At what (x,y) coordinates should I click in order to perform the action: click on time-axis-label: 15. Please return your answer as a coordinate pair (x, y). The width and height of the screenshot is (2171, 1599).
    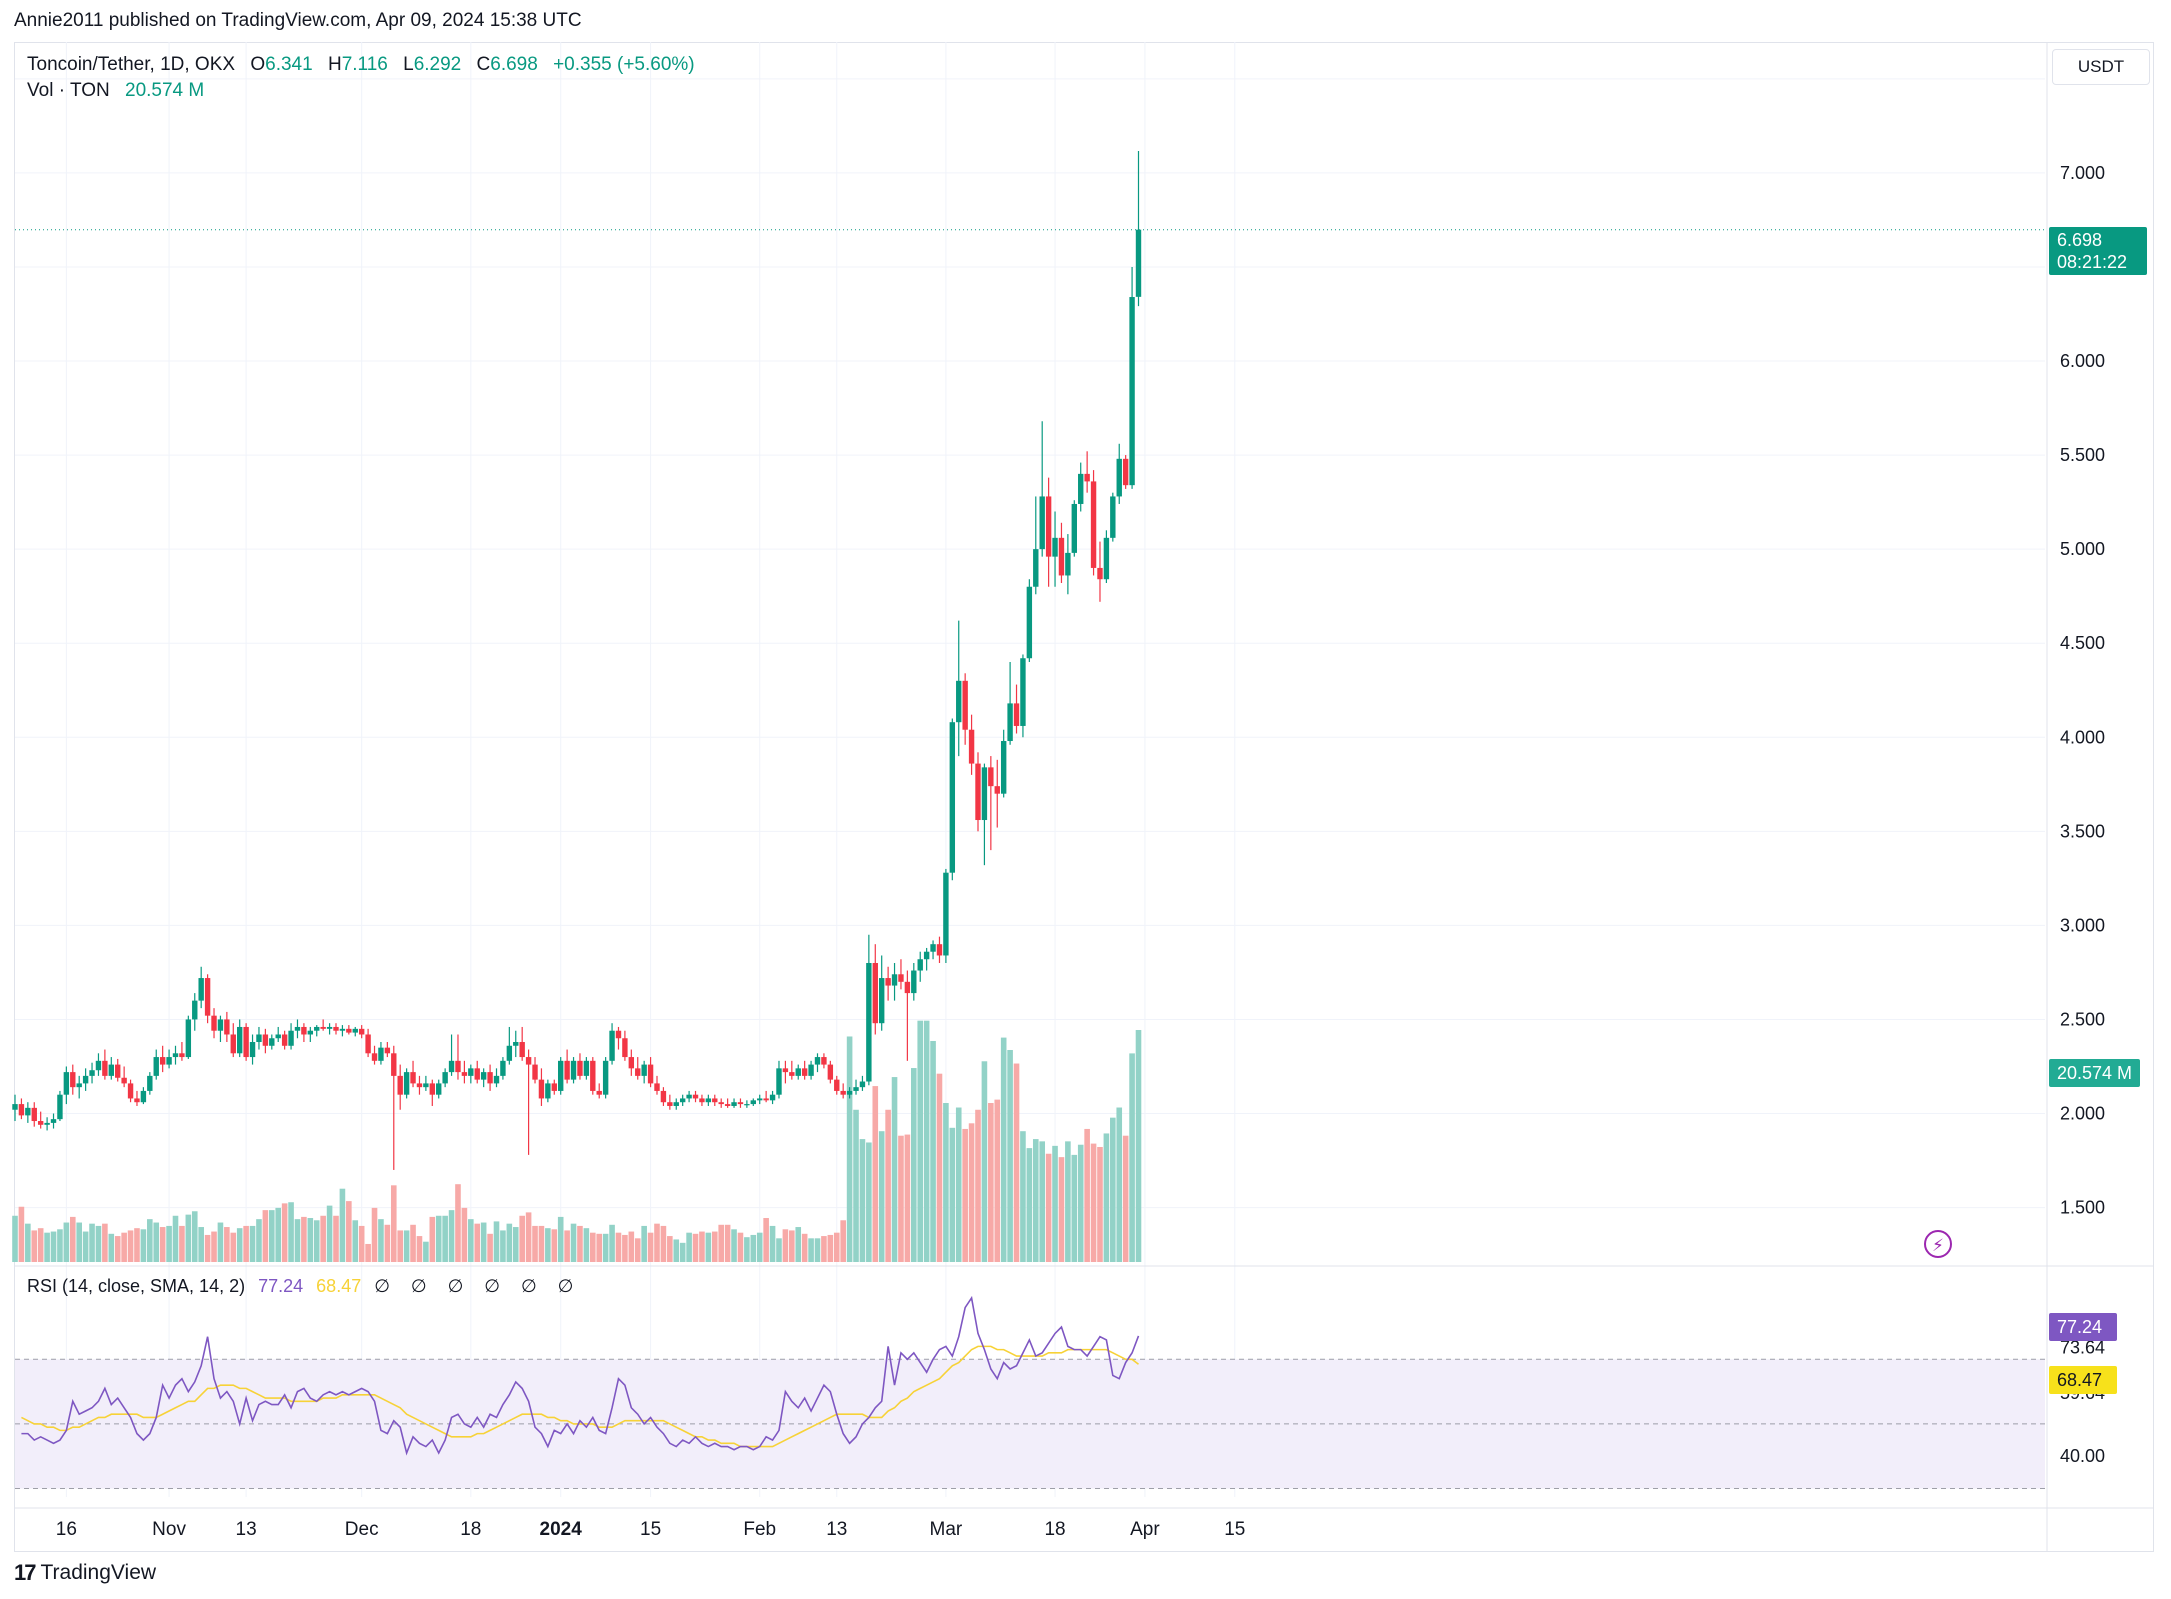
    Looking at the image, I should click on (650, 1529).